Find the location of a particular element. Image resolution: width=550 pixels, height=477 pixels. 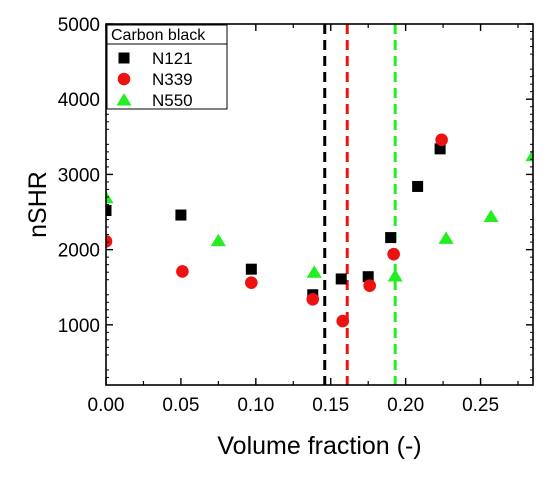

x-tick-label: 0.10 is located at coordinates (255, 405).